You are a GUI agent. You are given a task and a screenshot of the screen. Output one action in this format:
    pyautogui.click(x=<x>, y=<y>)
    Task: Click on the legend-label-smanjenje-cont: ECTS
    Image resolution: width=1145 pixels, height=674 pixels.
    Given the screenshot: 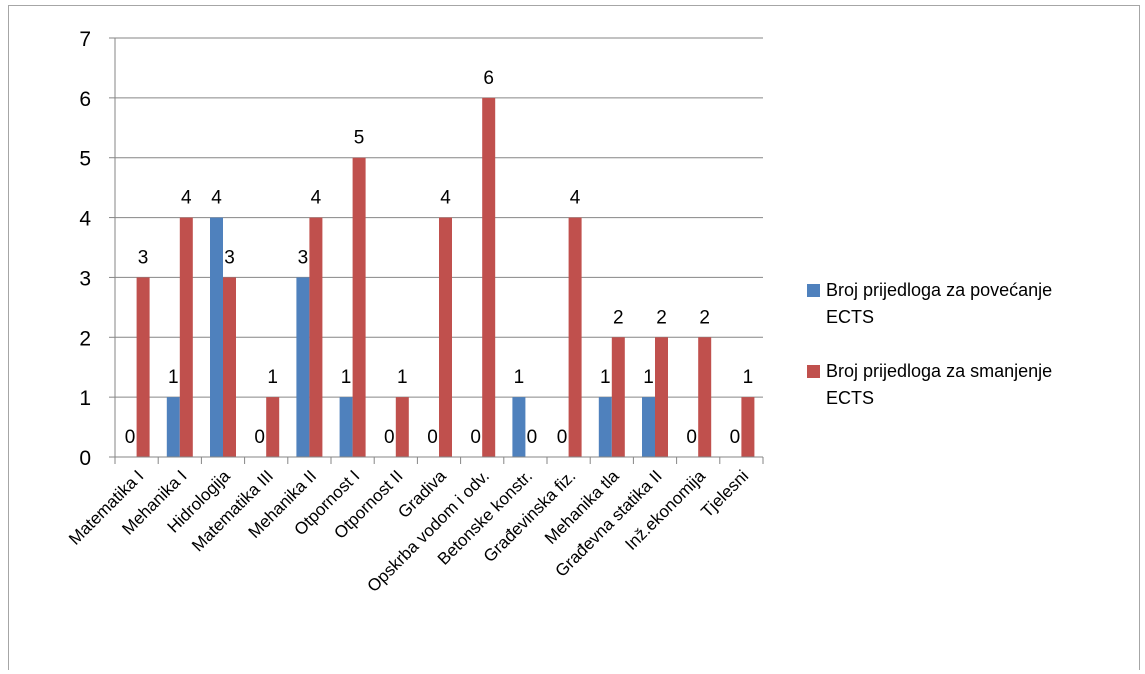 What is the action you would take?
    pyautogui.click(x=850, y=398)
    